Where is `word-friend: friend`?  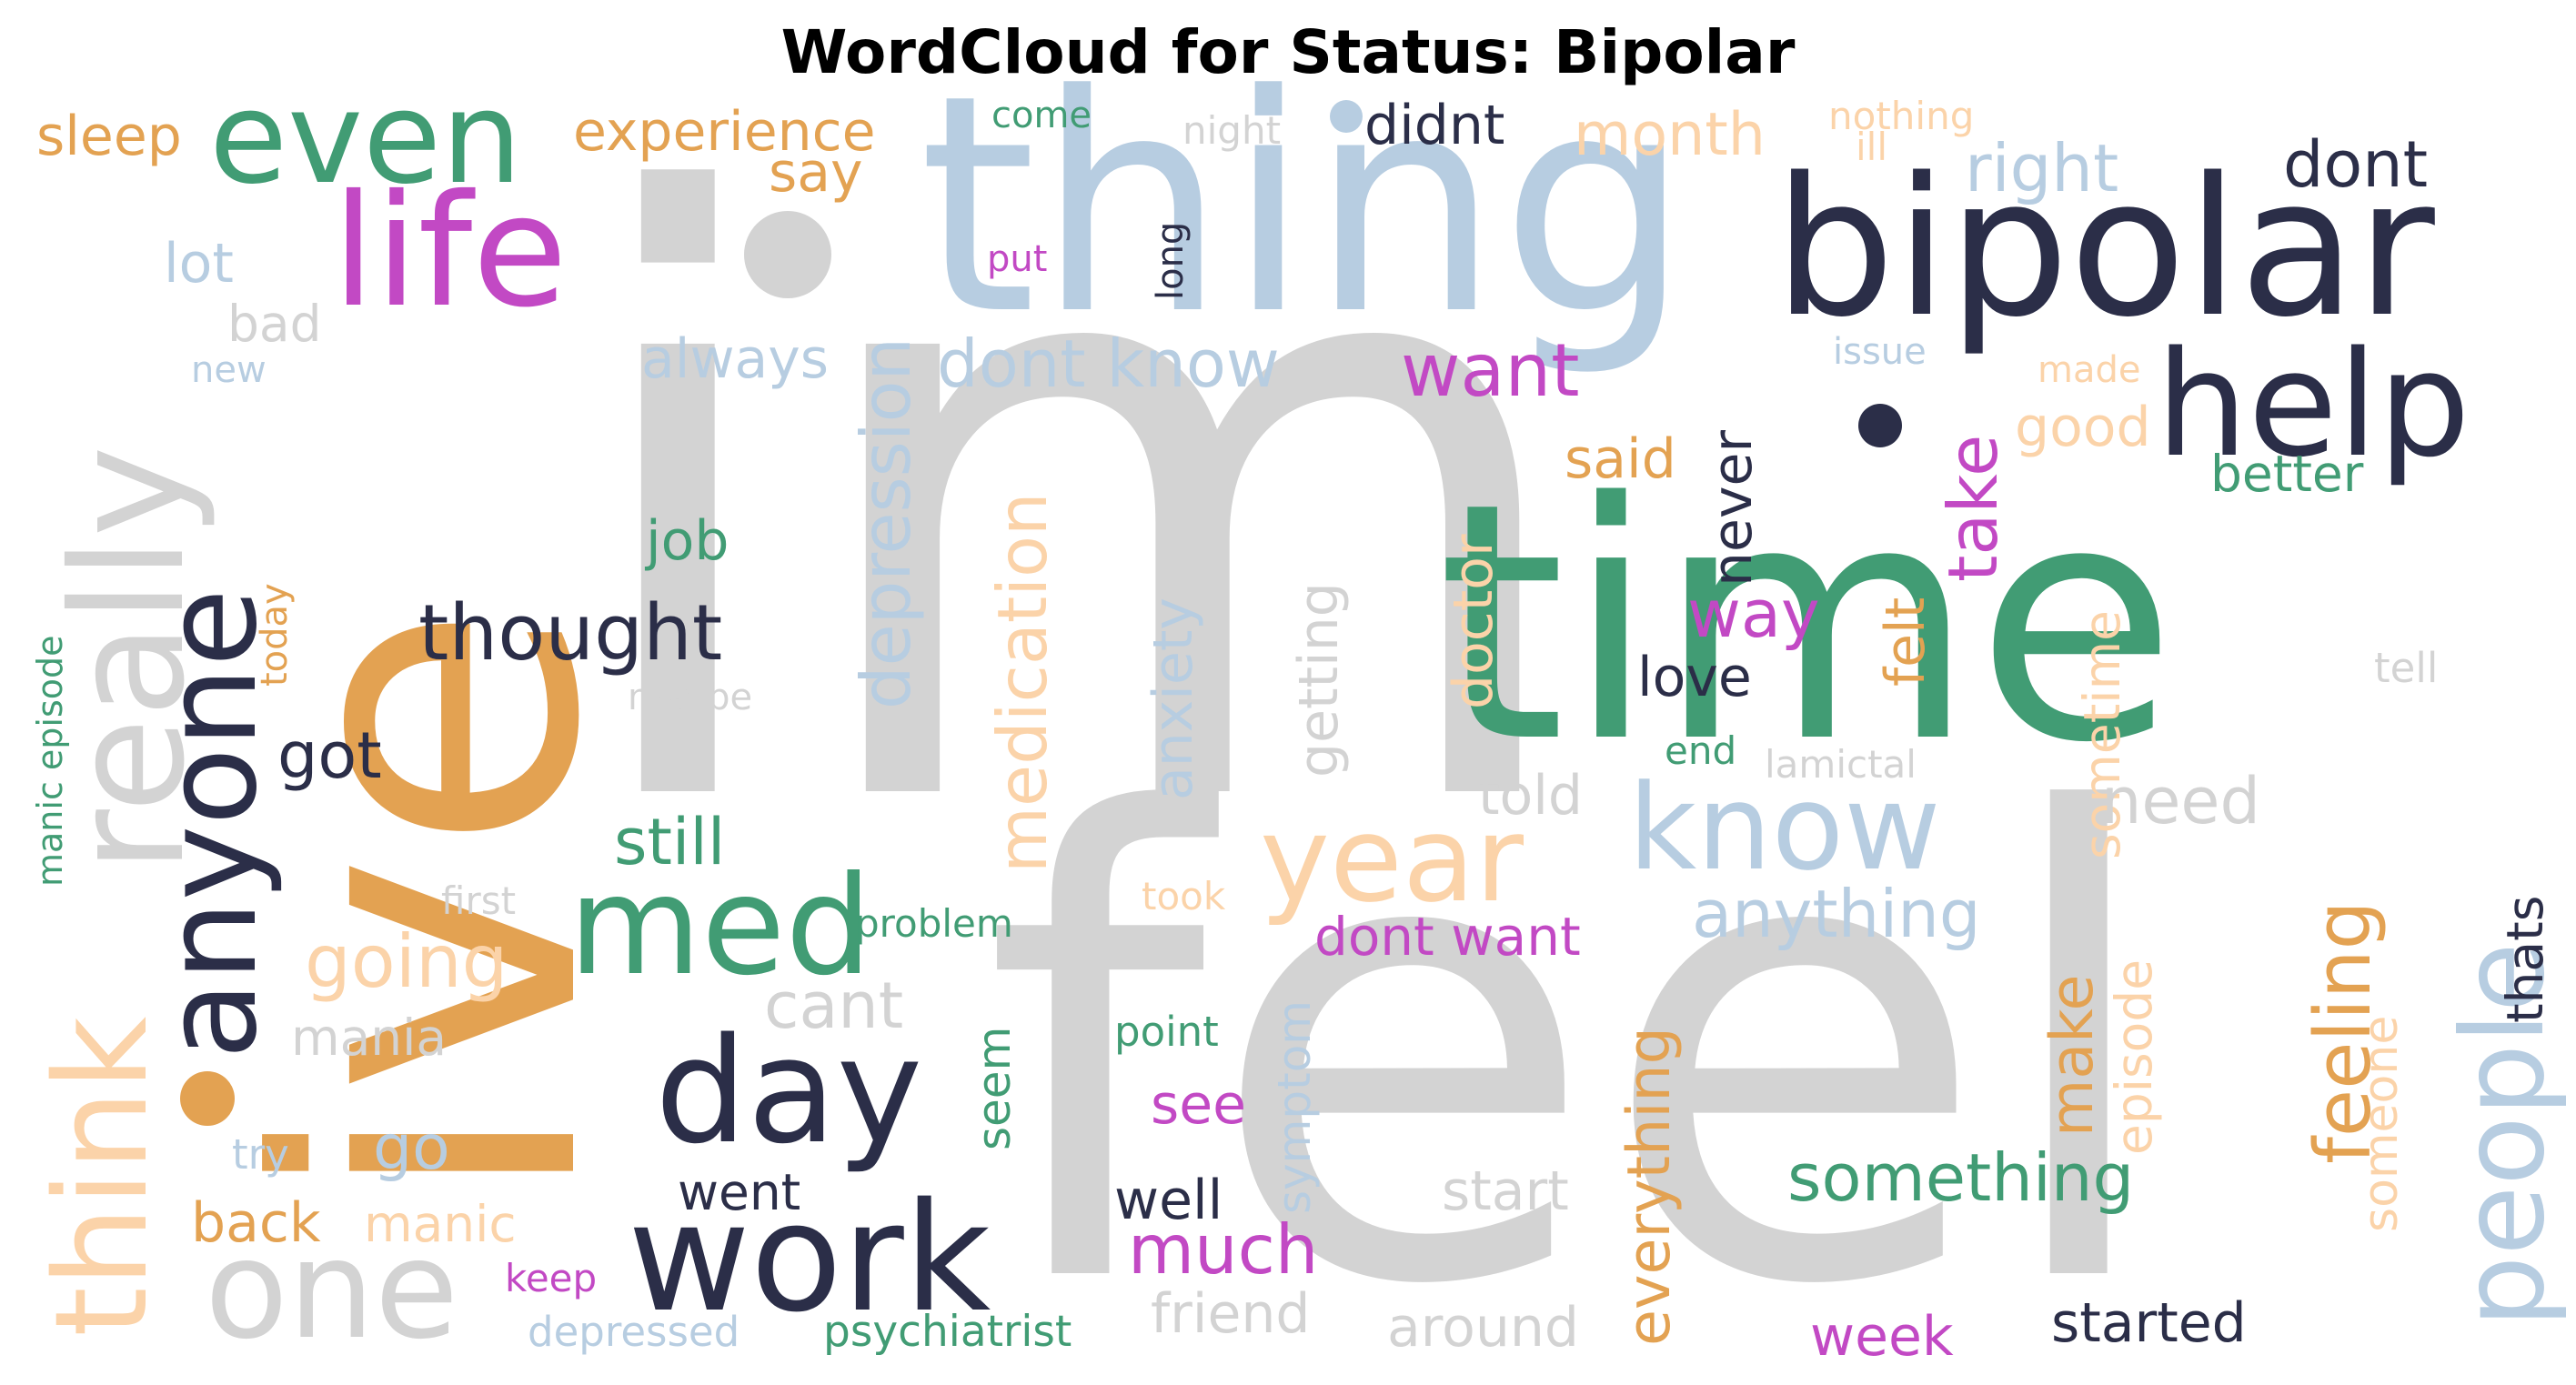
word-friend: friend is located at coordinates (1231, 1314).